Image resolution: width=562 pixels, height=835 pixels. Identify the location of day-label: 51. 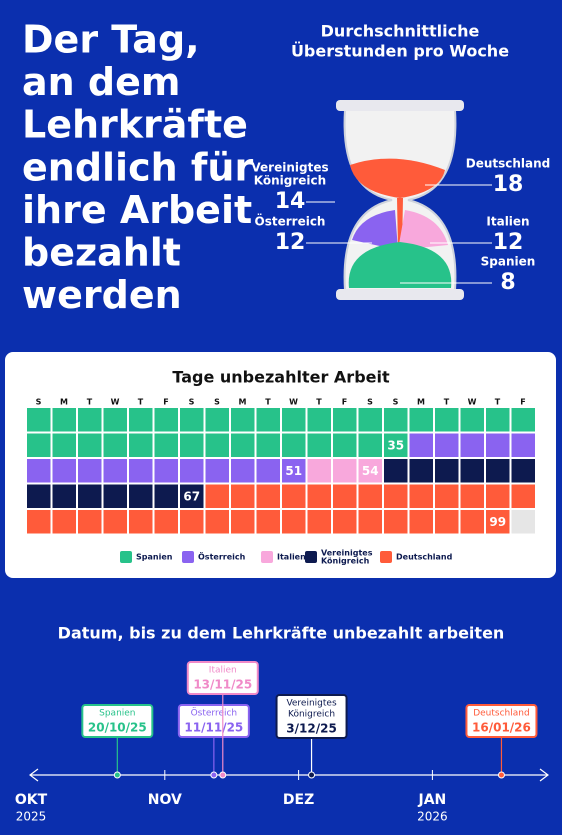
(293, 471).